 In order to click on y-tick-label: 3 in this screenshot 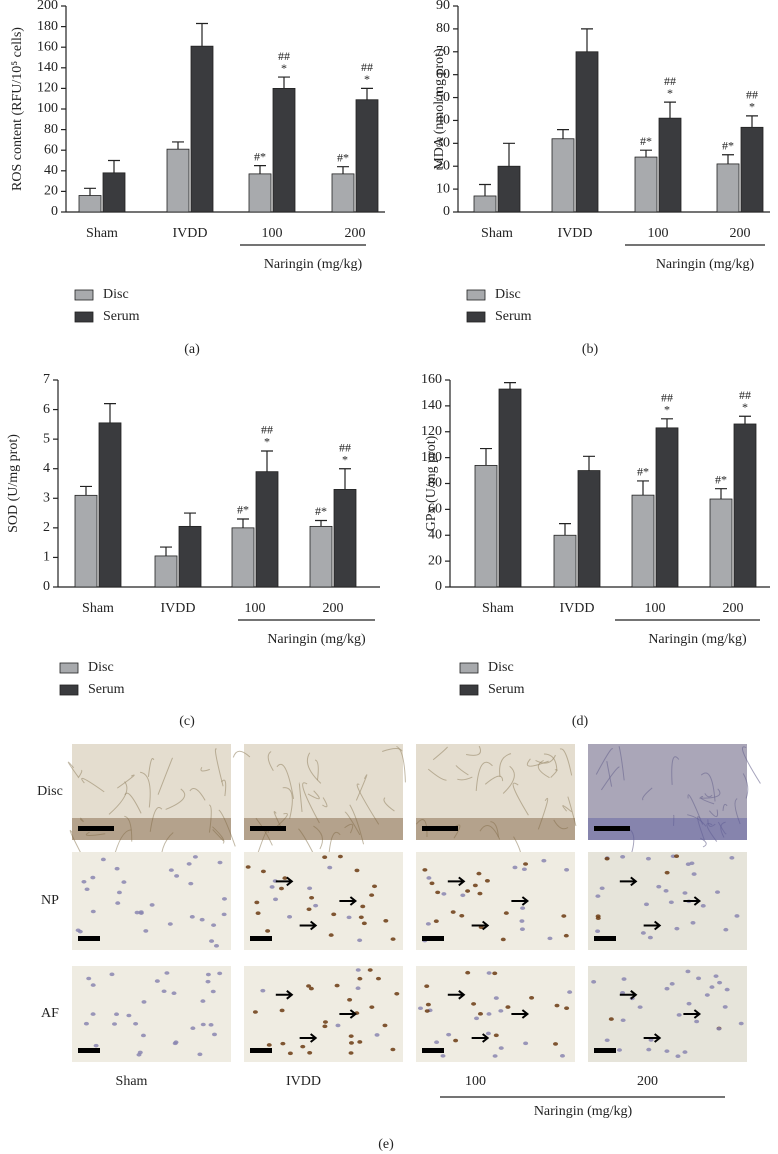, I will do `click(46, 498)`.